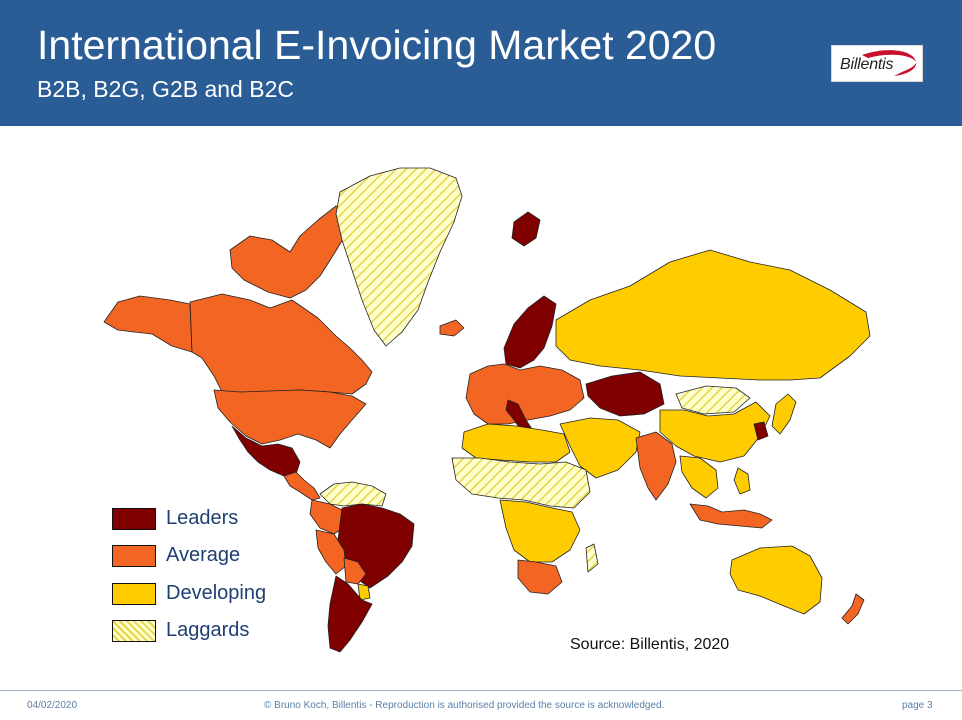 The image size is (962, 720). What do you see at coordinates (331, 552) in the screenshot?
I see `peru-region` at bounding box center [331, 552].